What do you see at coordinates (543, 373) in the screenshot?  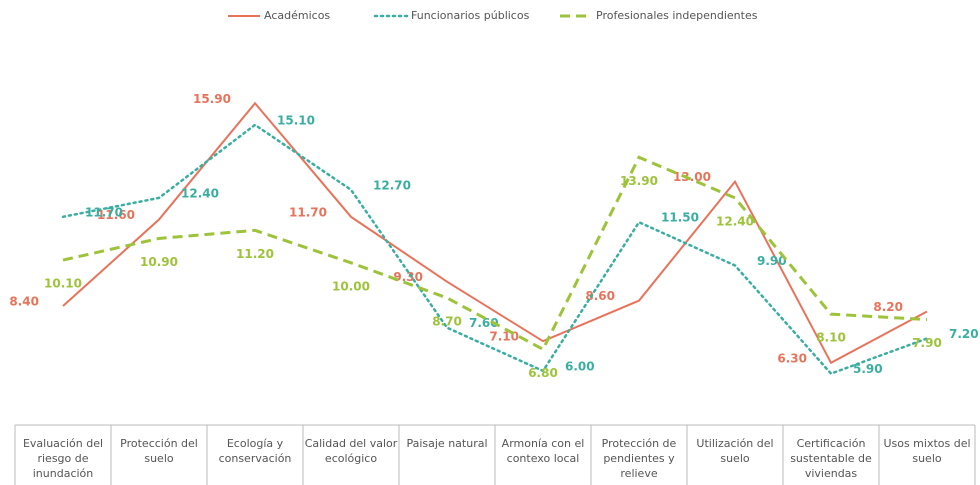 I see `data-label: 6.80` at bounding box center [543, 373].